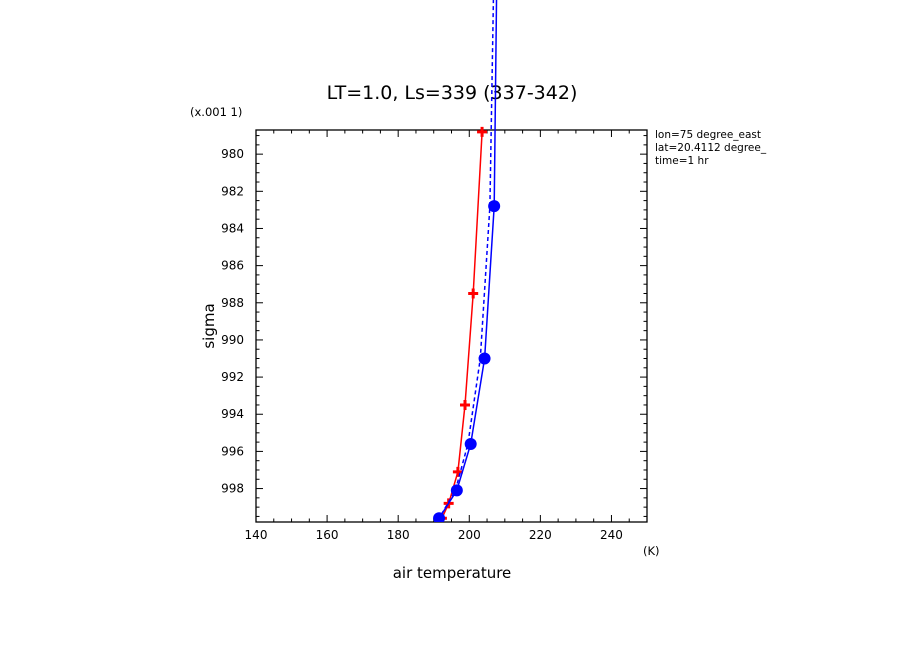 The height and width of the screenshot is (654, 904). I want to click on x-tick-label: 140, so click(256, 535).